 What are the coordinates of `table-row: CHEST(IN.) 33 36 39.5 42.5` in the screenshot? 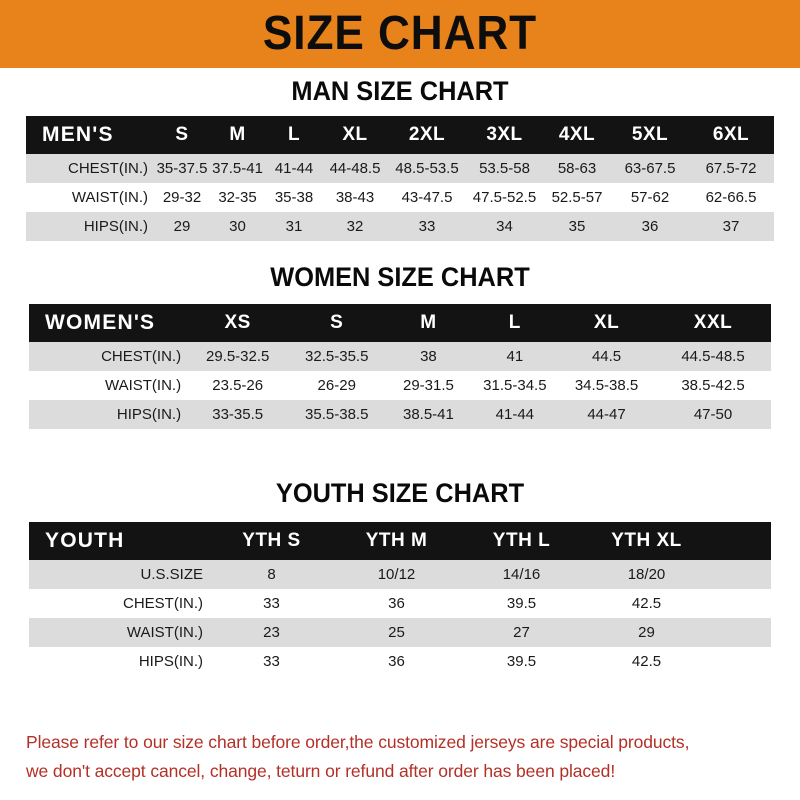 It's located at (400, 603).